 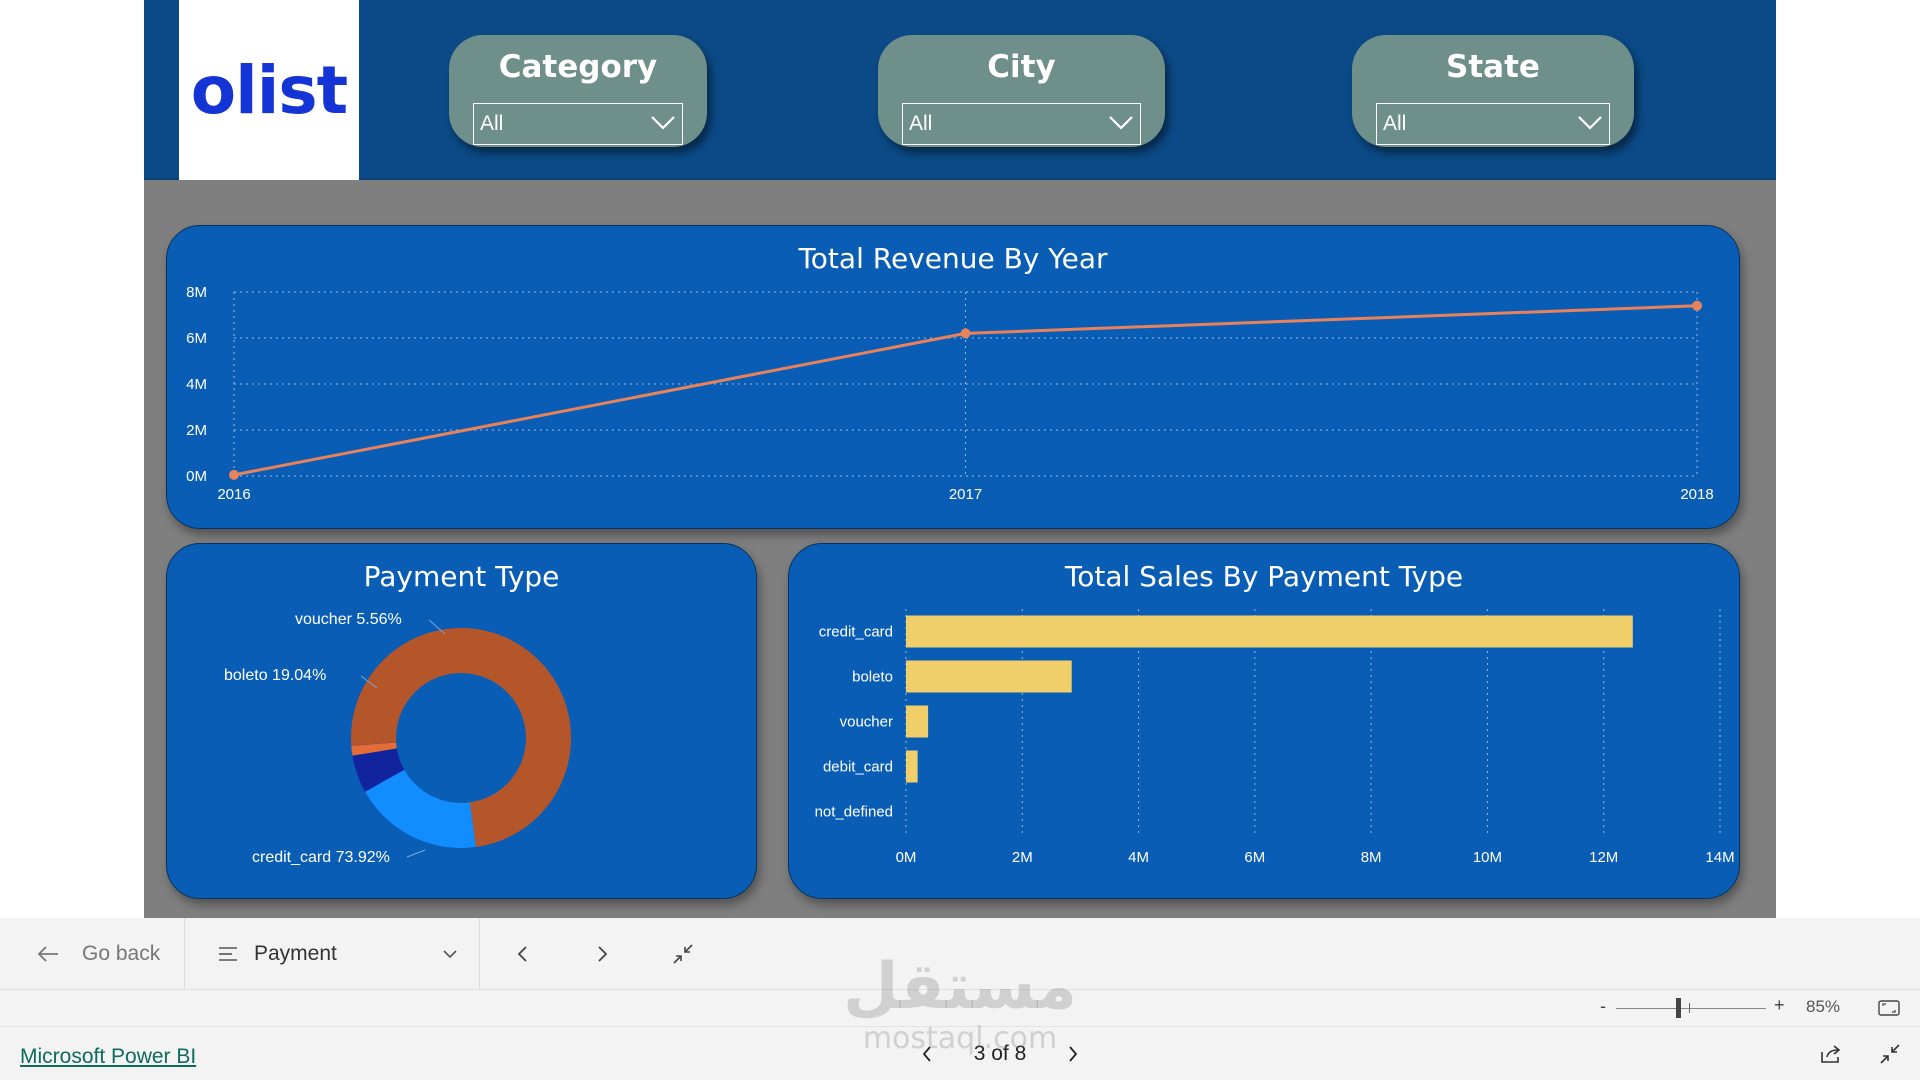 What do you see at coordinates (1678, 1008) in the screenshot?
I see `zoom-slider-thumb` at bounding box center [1678, 1008].